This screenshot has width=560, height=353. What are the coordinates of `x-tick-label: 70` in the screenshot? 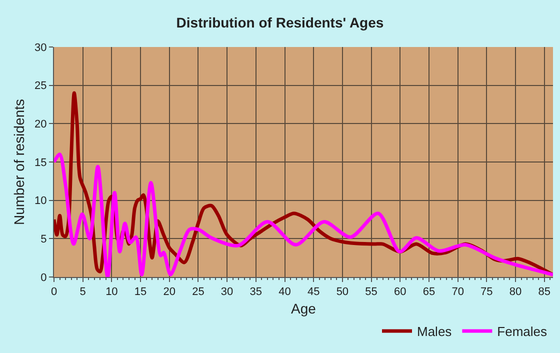 It's located at (458, 292).